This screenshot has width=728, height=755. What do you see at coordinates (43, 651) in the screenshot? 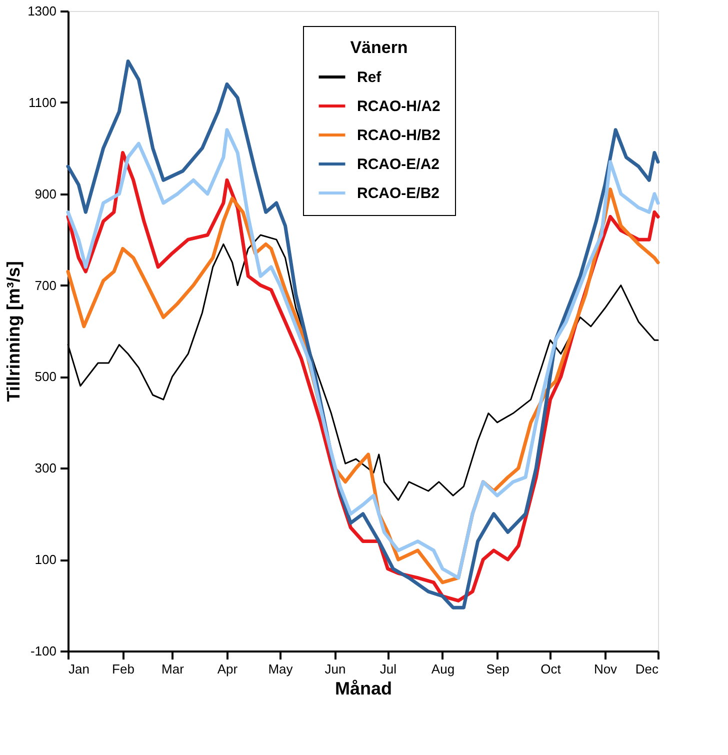
I see `y-tick-label: -100` at bounding box center [43, 651].